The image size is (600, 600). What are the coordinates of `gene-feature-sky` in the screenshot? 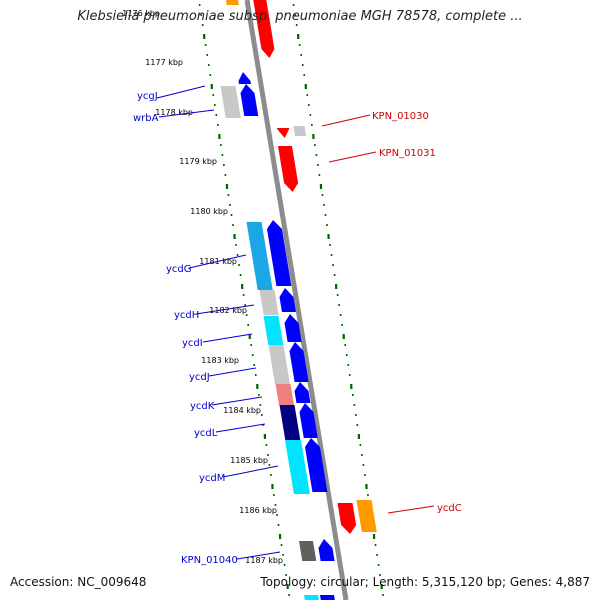 It's located at (259, 256).